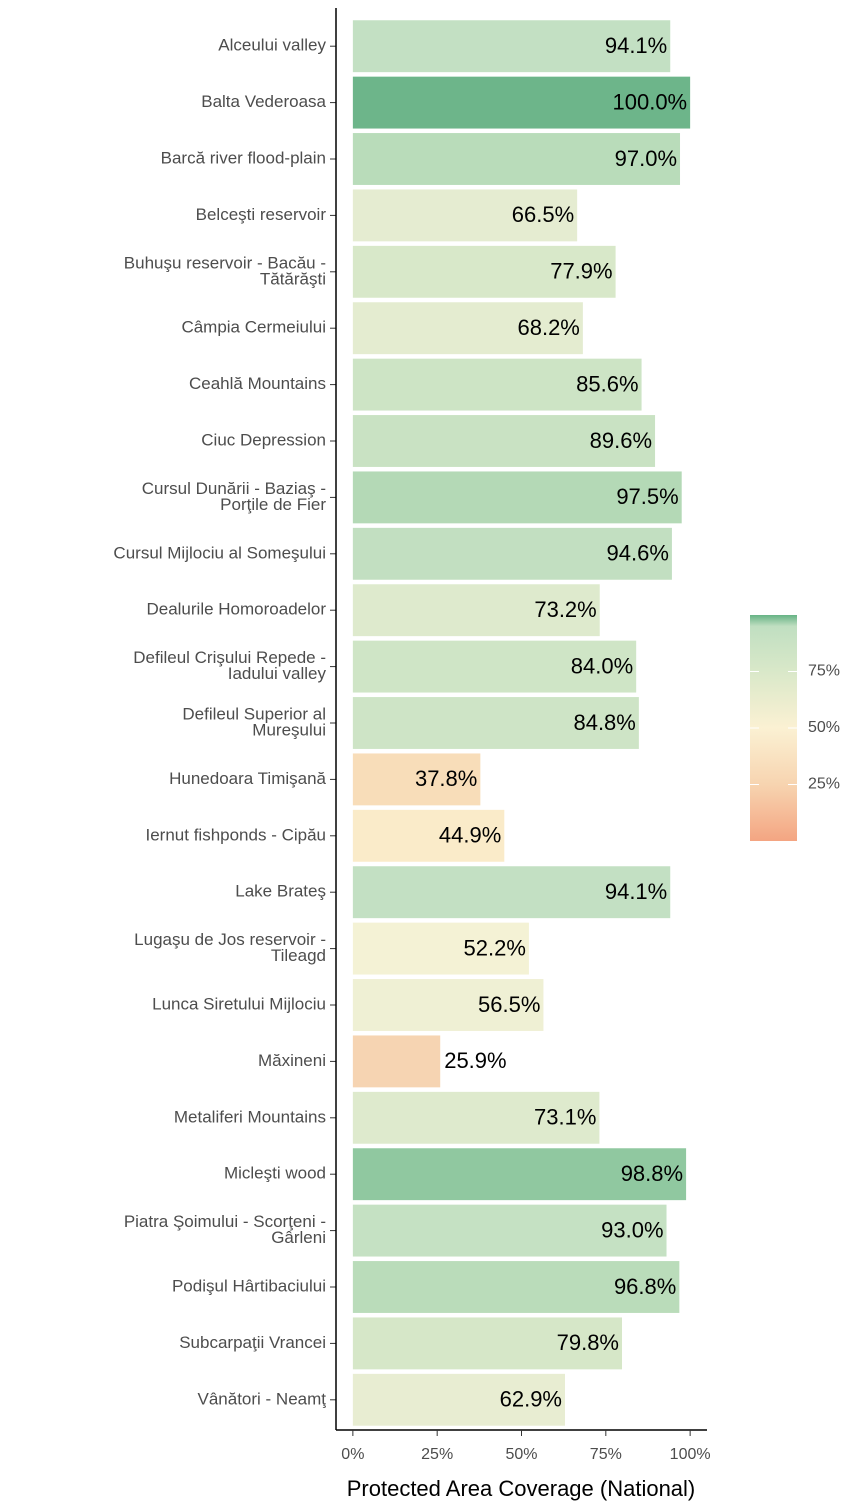 The image size is (862, 1507). Describe the element at coordinates (263, 101) in the screenshot. I see `y-tick-label: Balta Vederoasa` at that location.